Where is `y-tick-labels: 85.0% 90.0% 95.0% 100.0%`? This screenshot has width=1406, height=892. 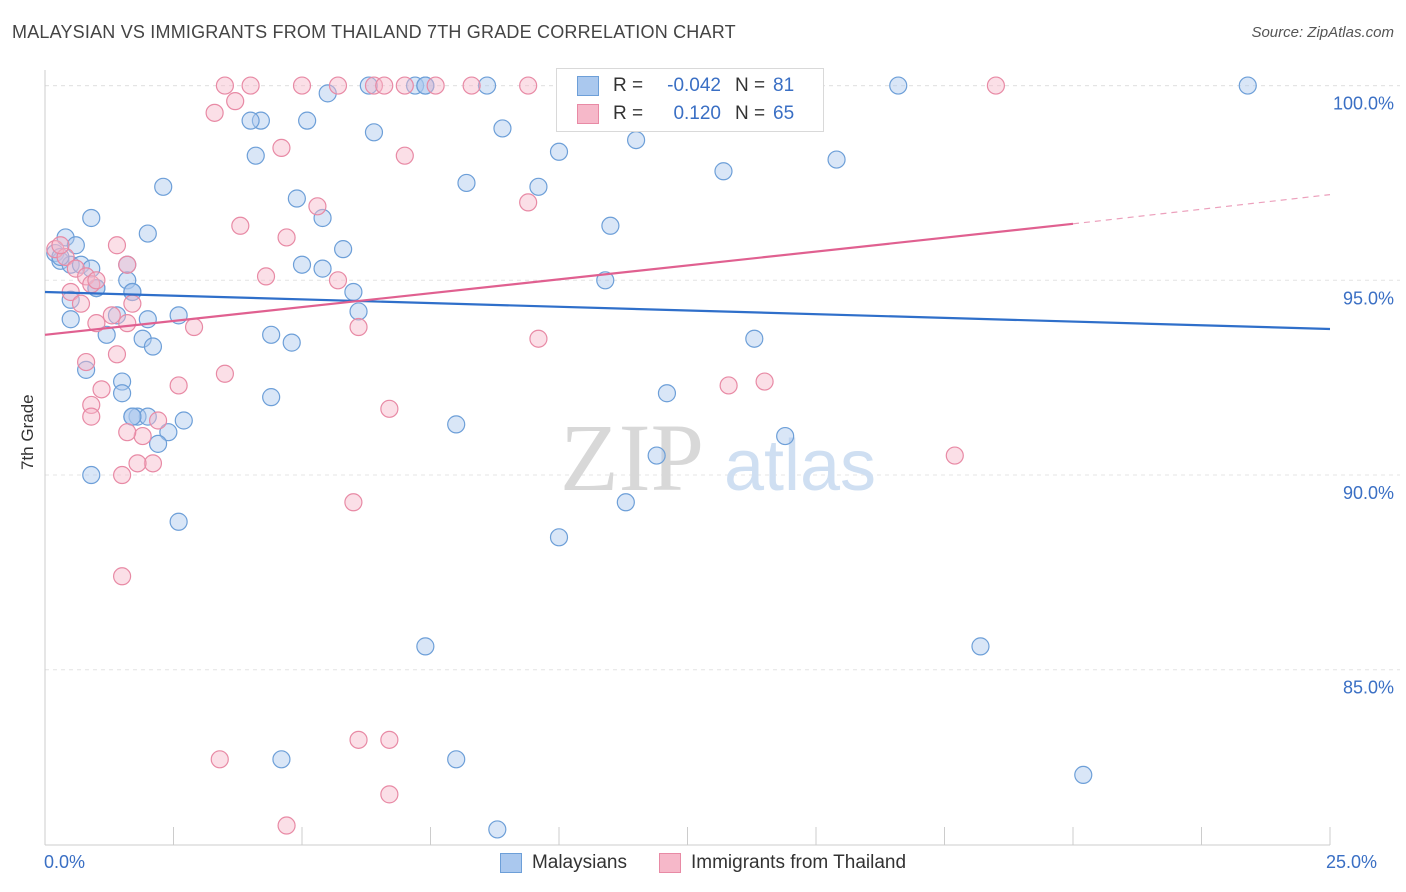
y-tick-labels: 85.0% 90.0% 95.0% 100.0% is located at coordinates (1363, 396).